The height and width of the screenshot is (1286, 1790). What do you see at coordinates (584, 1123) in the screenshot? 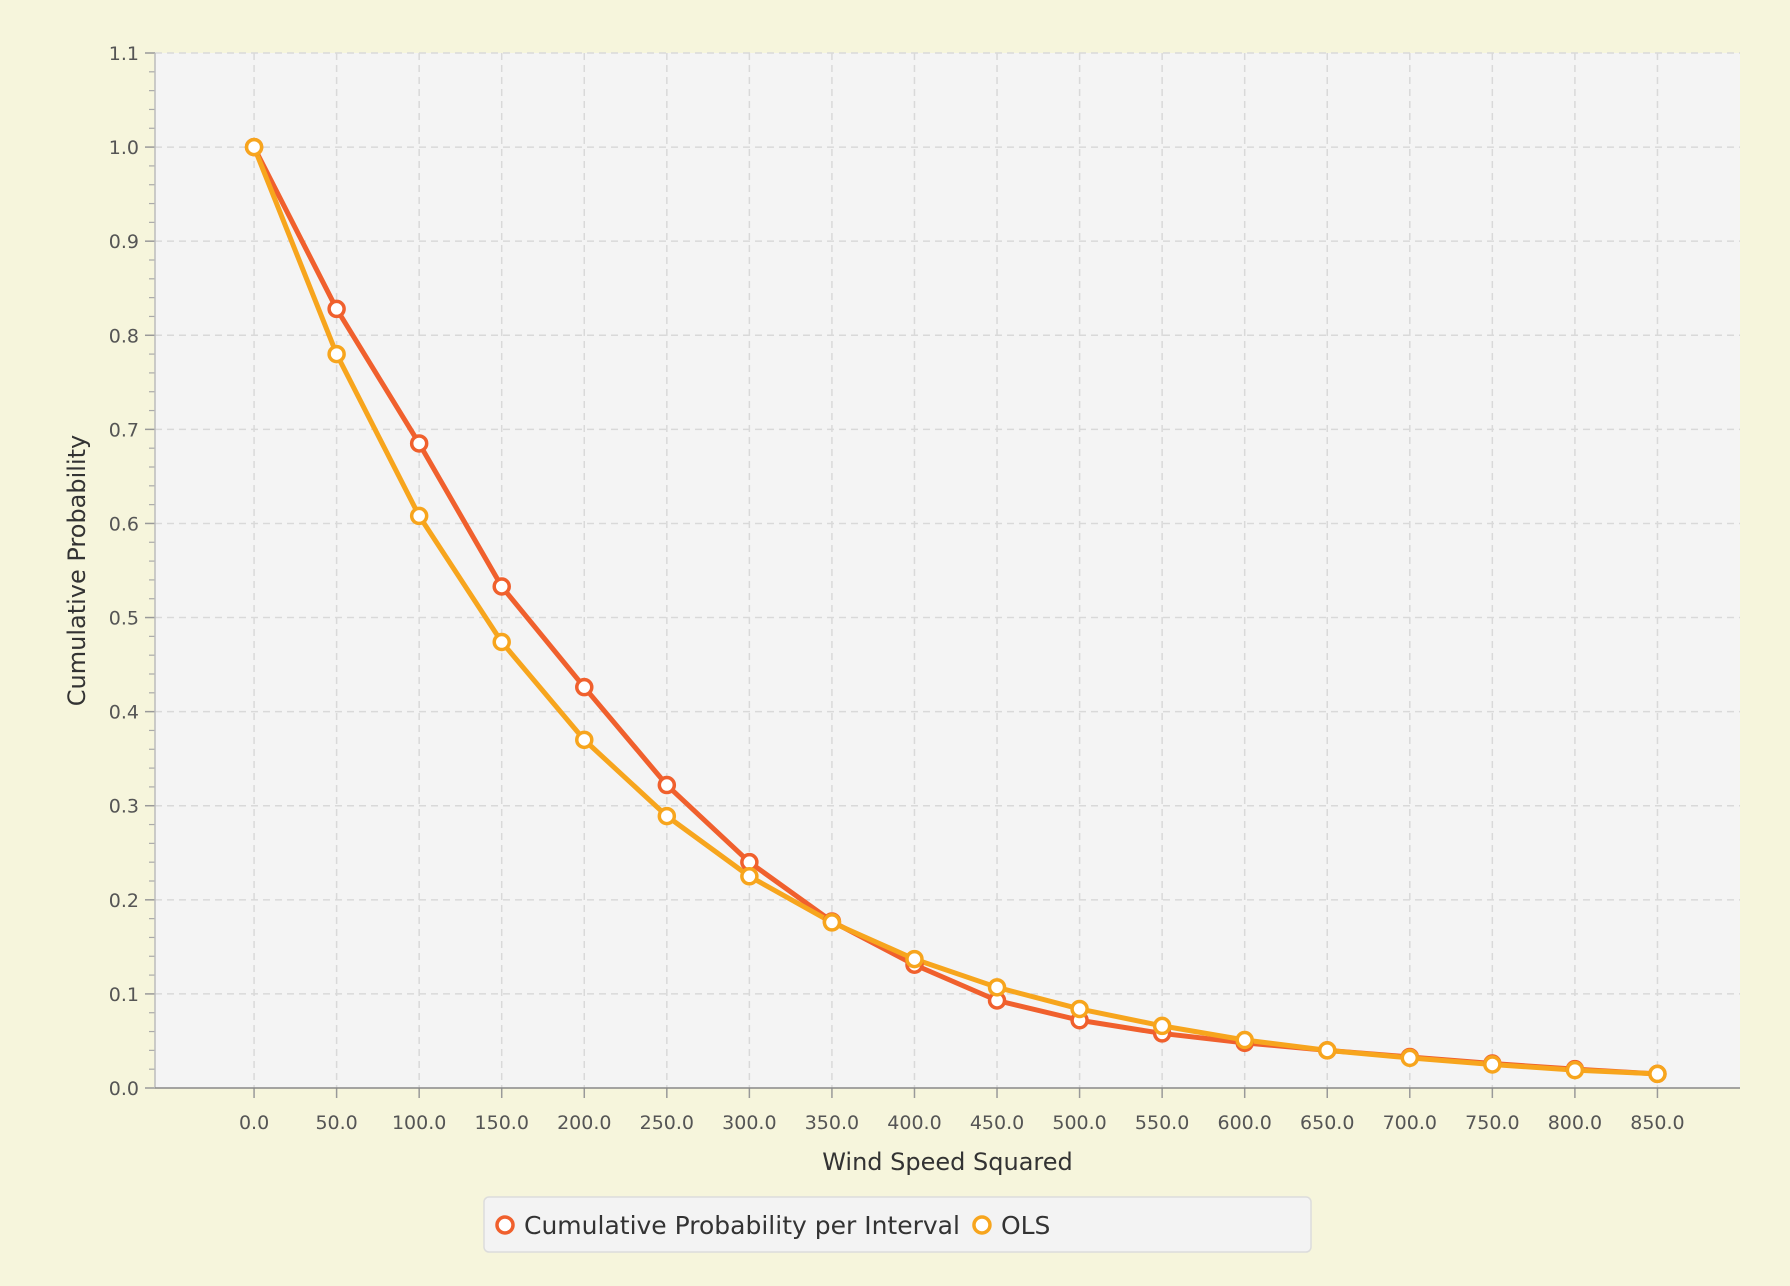
I see `x-tick-label: 200.0` at bounding box center [584, 1123].